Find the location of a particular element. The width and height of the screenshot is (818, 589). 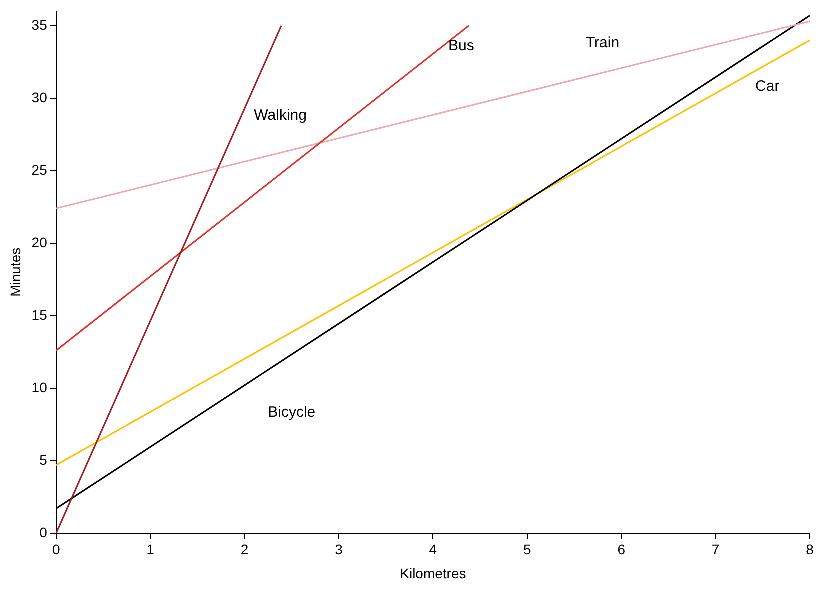

x-tick-label: 4 is located at coordinates (433, 550).